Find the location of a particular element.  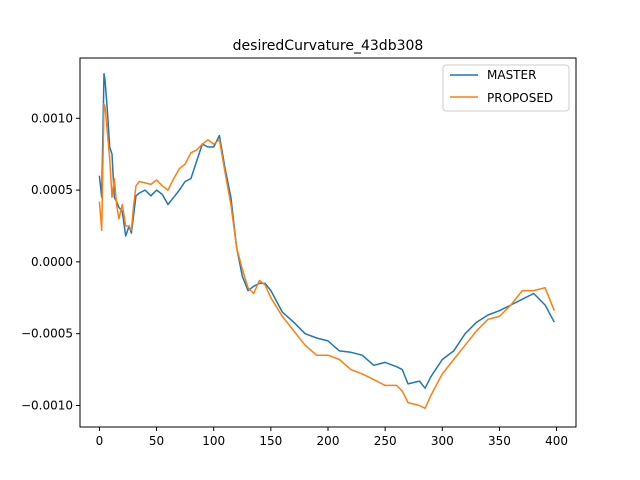

y-tick-label: −0.0010 is located at coordinates (47, 405).